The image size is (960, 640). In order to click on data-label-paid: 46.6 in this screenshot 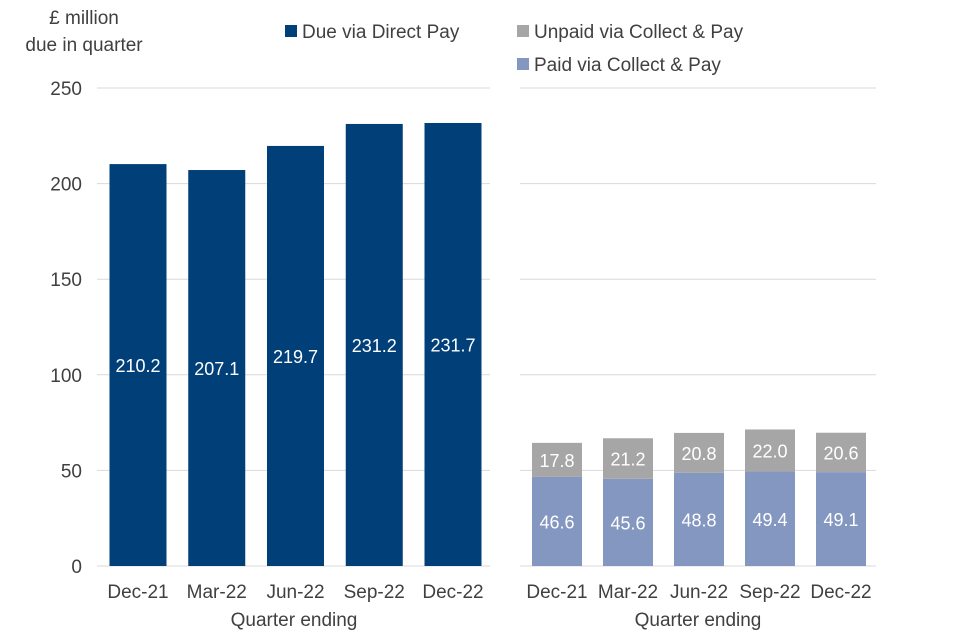, I will do `click(556, 522)`.